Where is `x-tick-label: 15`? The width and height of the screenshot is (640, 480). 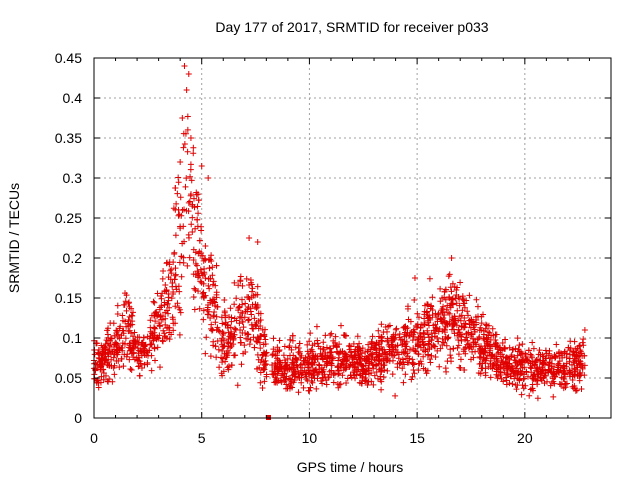
x-tick-label: 15 is located at coordinates (417, 438).